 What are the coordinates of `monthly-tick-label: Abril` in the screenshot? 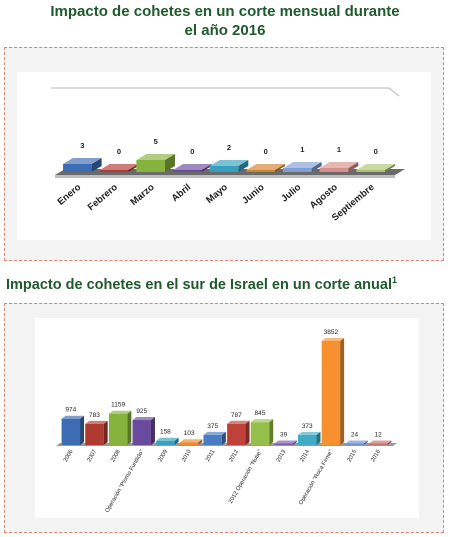 It's located at (182, 193).